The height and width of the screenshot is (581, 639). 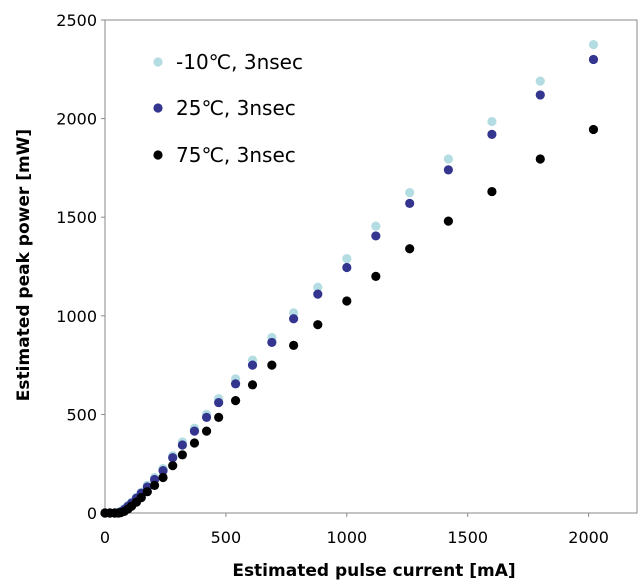 I want to click on y-axis-label: Estimated peak power [mW], so click(x=24, y=265).